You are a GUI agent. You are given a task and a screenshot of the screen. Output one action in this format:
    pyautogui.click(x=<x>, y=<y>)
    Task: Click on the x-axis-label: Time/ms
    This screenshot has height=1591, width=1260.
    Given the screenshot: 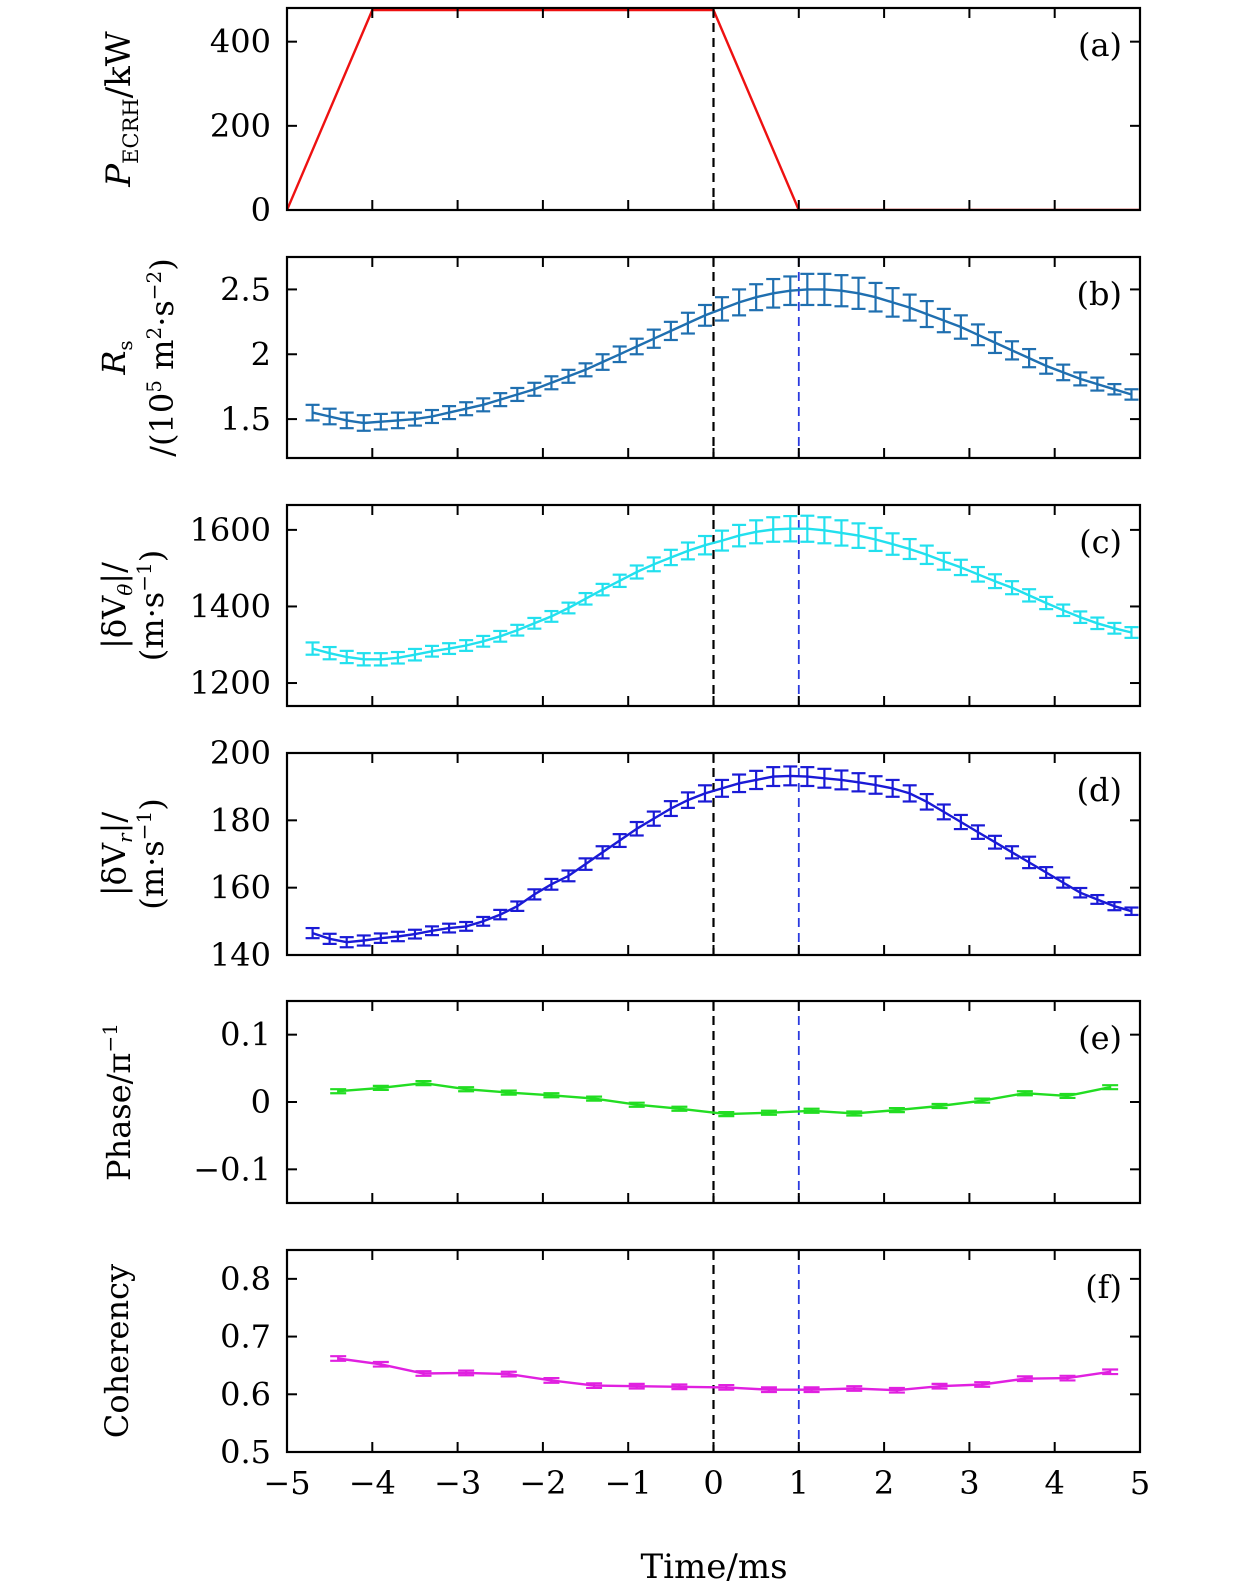 What is the action you would take?
    pyautogui.click(x=713, y=1567)
    